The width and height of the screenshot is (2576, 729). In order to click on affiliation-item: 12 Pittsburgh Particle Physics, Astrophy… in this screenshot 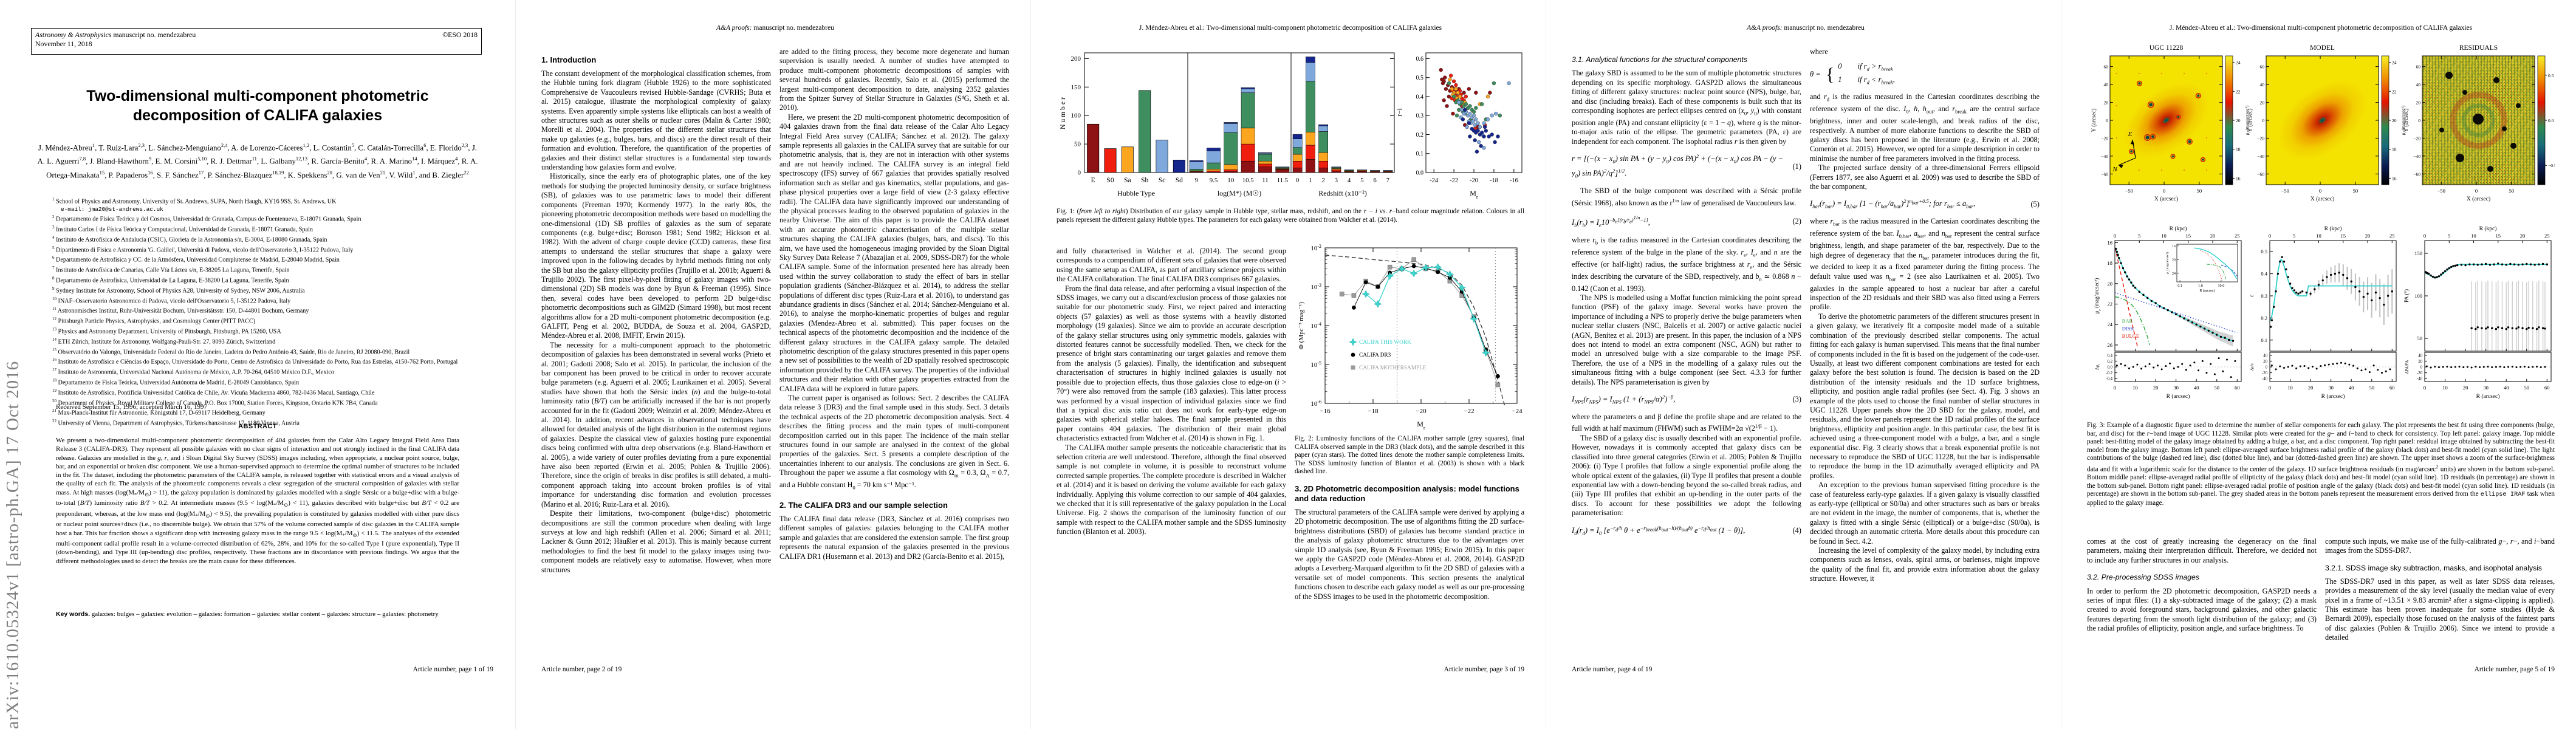, I will do `click(154, 321)`.